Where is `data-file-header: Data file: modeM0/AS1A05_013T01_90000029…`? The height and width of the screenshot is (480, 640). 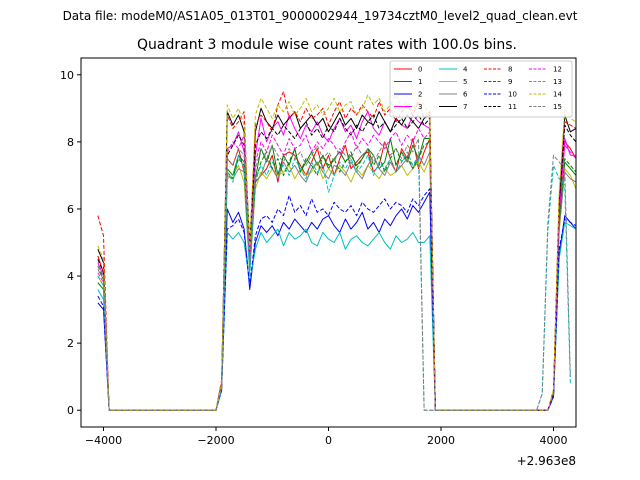 data-file-header: Data file: modeM0/AS1A05_013T01_90000029… is located at coordinates (320, 16).